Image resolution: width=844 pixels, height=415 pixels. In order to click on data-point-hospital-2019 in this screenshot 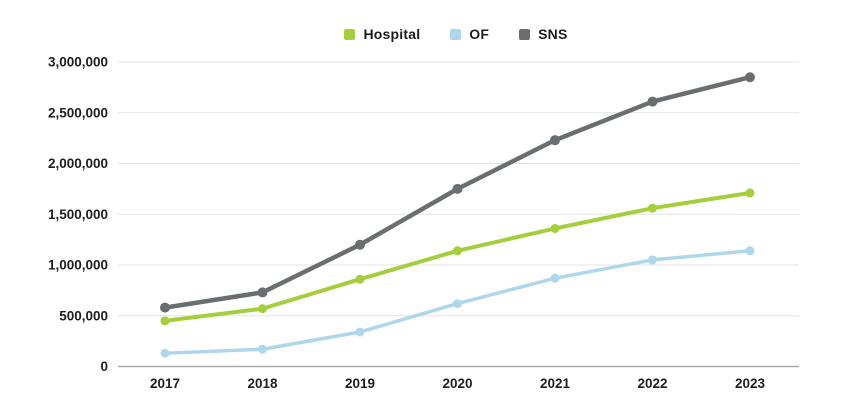, I will do `click(360, 279)`.